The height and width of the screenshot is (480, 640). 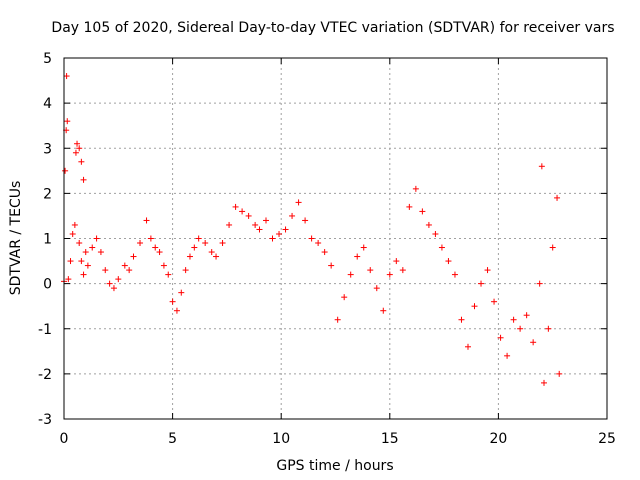 I want to click on x-tick-label: 25, so click(x=607, y=439).